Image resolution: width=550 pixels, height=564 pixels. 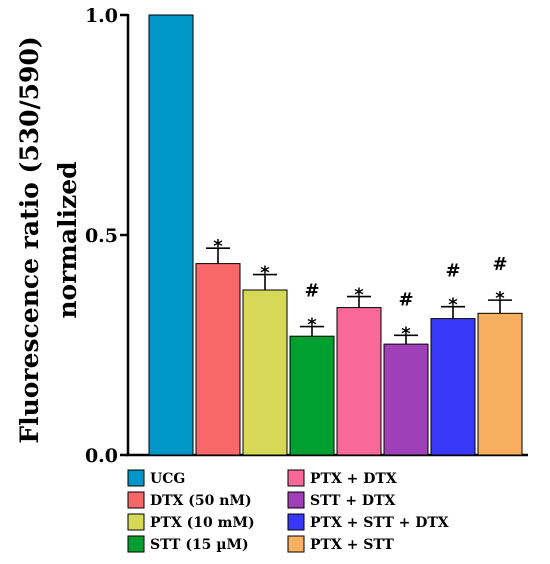 I want to click on legend-label-2: DTX (50 nM), so click(x=201, y=501).